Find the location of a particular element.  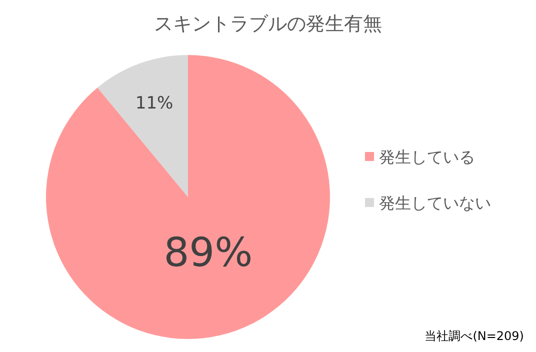

text: 当社調べ(N=209) is located at coordinates (474, 336).